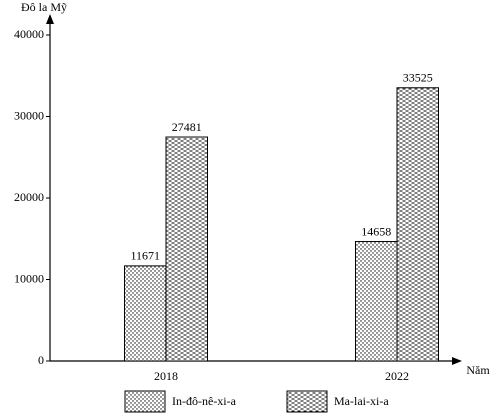 This screenshot has width=504, height=416. Describe the element at coordinates (187, 127) in the screenshot. I see `data-label: 27481` at that location.